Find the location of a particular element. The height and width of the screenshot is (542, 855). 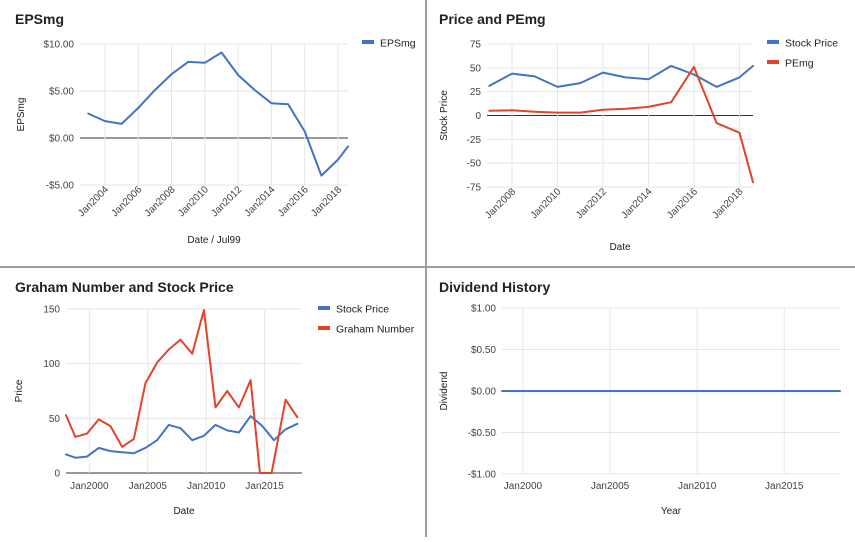

legend-label: Graham Number is located at coordinates (375, 330).